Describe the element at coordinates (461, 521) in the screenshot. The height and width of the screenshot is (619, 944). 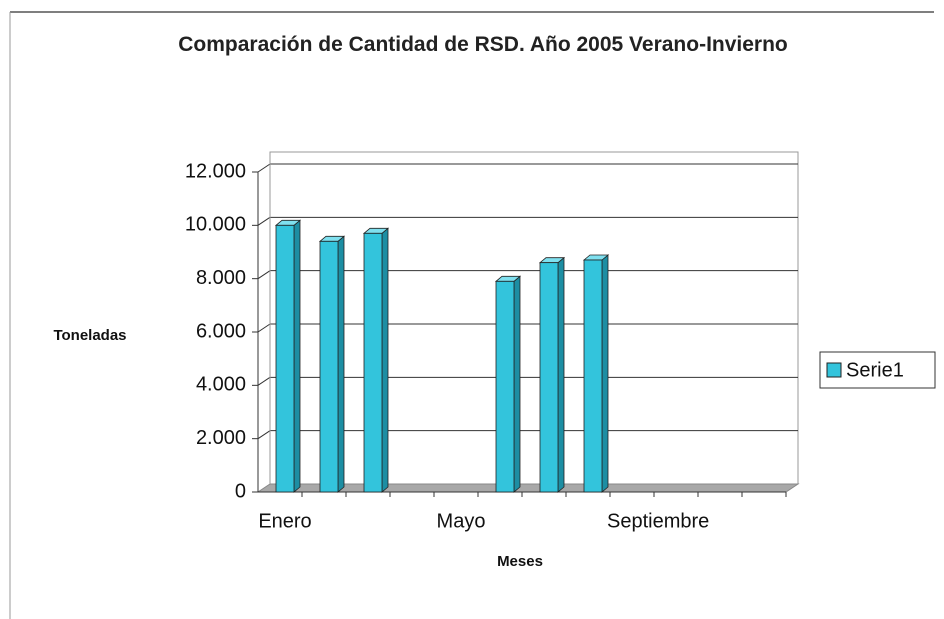
I see `x-tick-label: Mayo` at that location.